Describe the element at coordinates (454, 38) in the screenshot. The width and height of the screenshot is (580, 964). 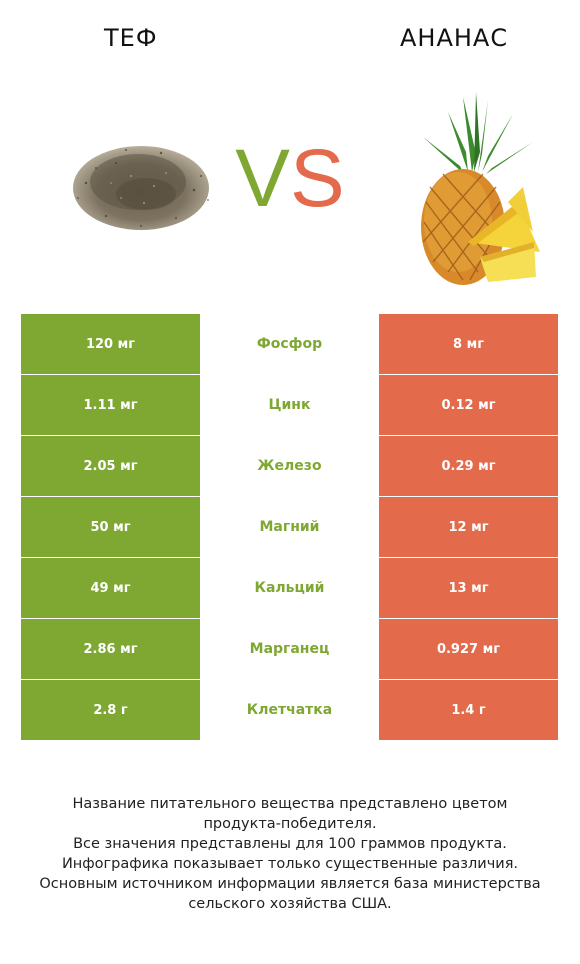
I see `right-product-title: АНАНАС` at that location.